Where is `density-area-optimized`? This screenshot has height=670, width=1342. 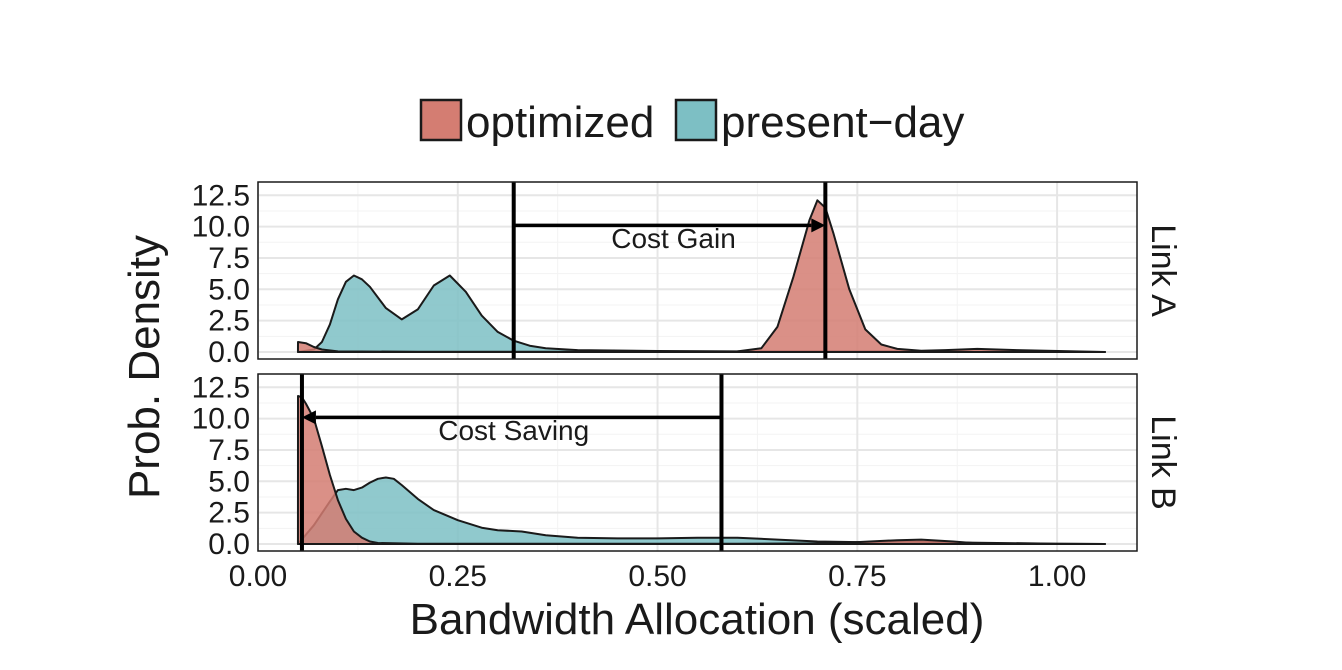
density-area-optimized is located at coordinates (701, 276).